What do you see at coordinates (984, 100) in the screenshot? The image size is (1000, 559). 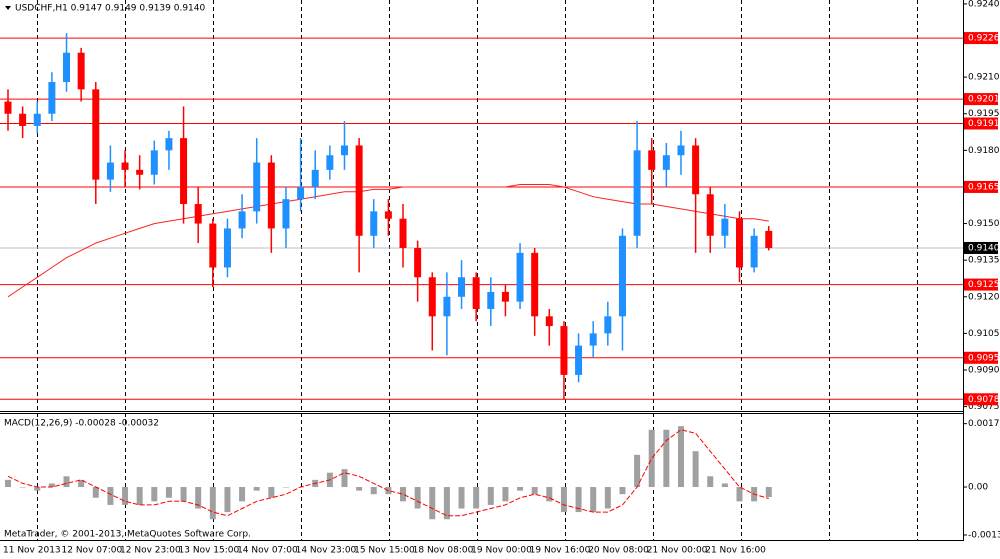 I see `level-label: 0.9201` at bounding box center [984, 100].